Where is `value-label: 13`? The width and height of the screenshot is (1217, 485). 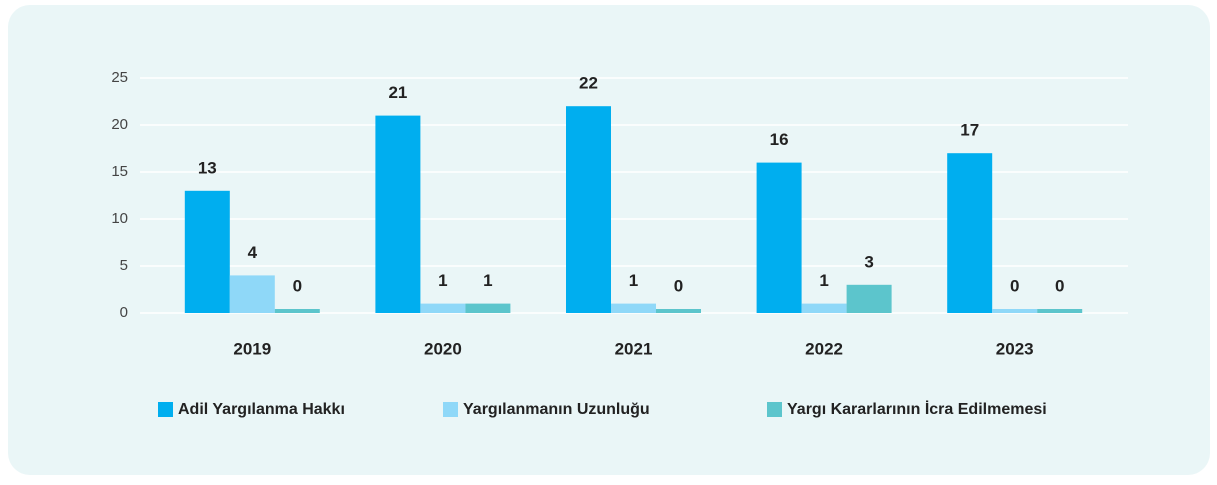
value-label: 13 is located at coordinates (207, 167).